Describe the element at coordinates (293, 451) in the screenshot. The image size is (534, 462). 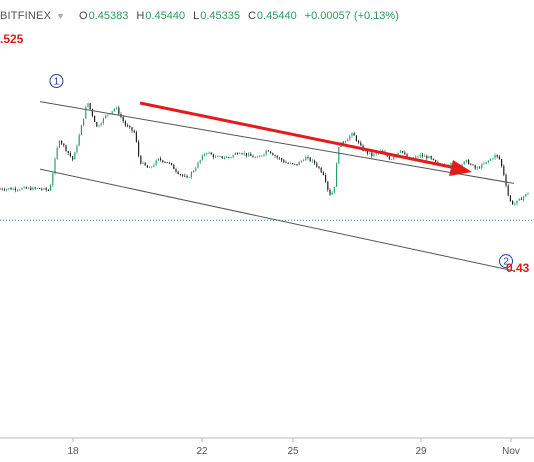
I see `x-tick-label: 25` at that location.